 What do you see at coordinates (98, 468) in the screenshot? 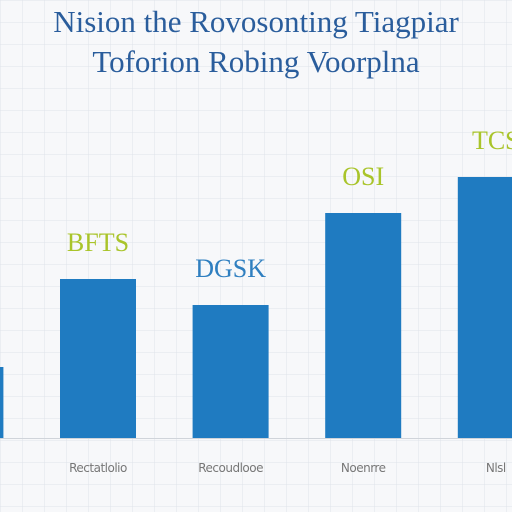
I see `x-tick-label: Rectatlolio` at bounding box center [98, 468].